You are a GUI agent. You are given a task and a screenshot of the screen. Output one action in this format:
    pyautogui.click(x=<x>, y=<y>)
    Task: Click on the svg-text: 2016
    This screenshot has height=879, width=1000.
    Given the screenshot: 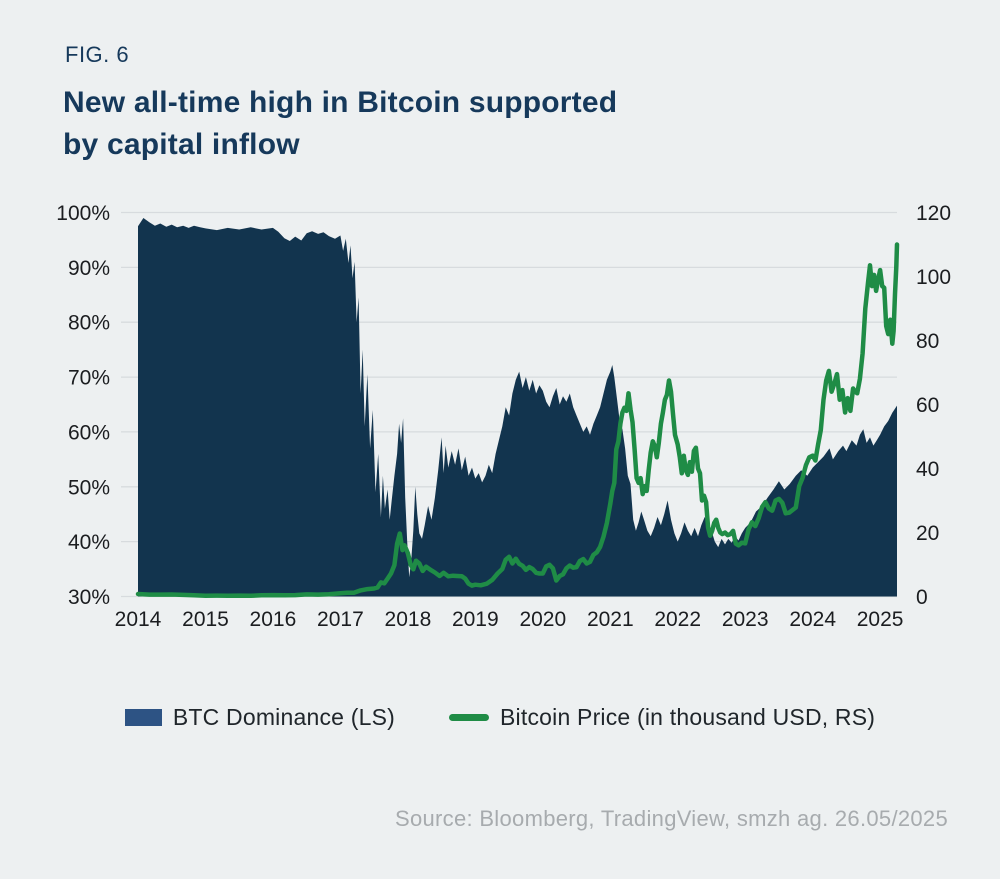 What is the action you would take?
    pyautogui.click(x=273, y=619)
    